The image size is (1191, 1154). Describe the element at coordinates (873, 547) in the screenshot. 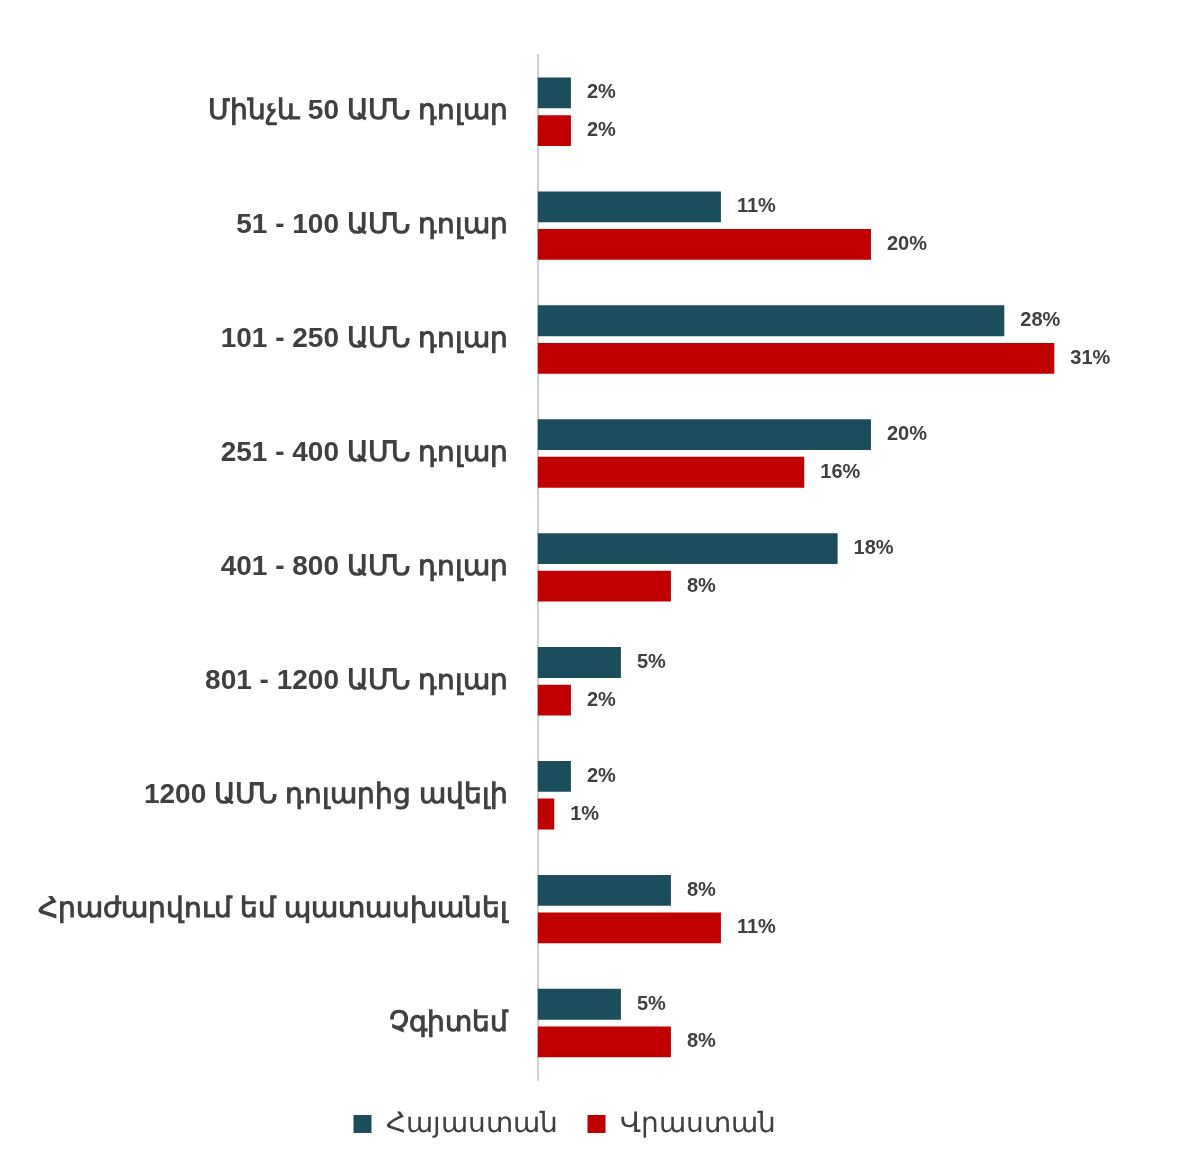

I see `data-label: 18%` at that location.